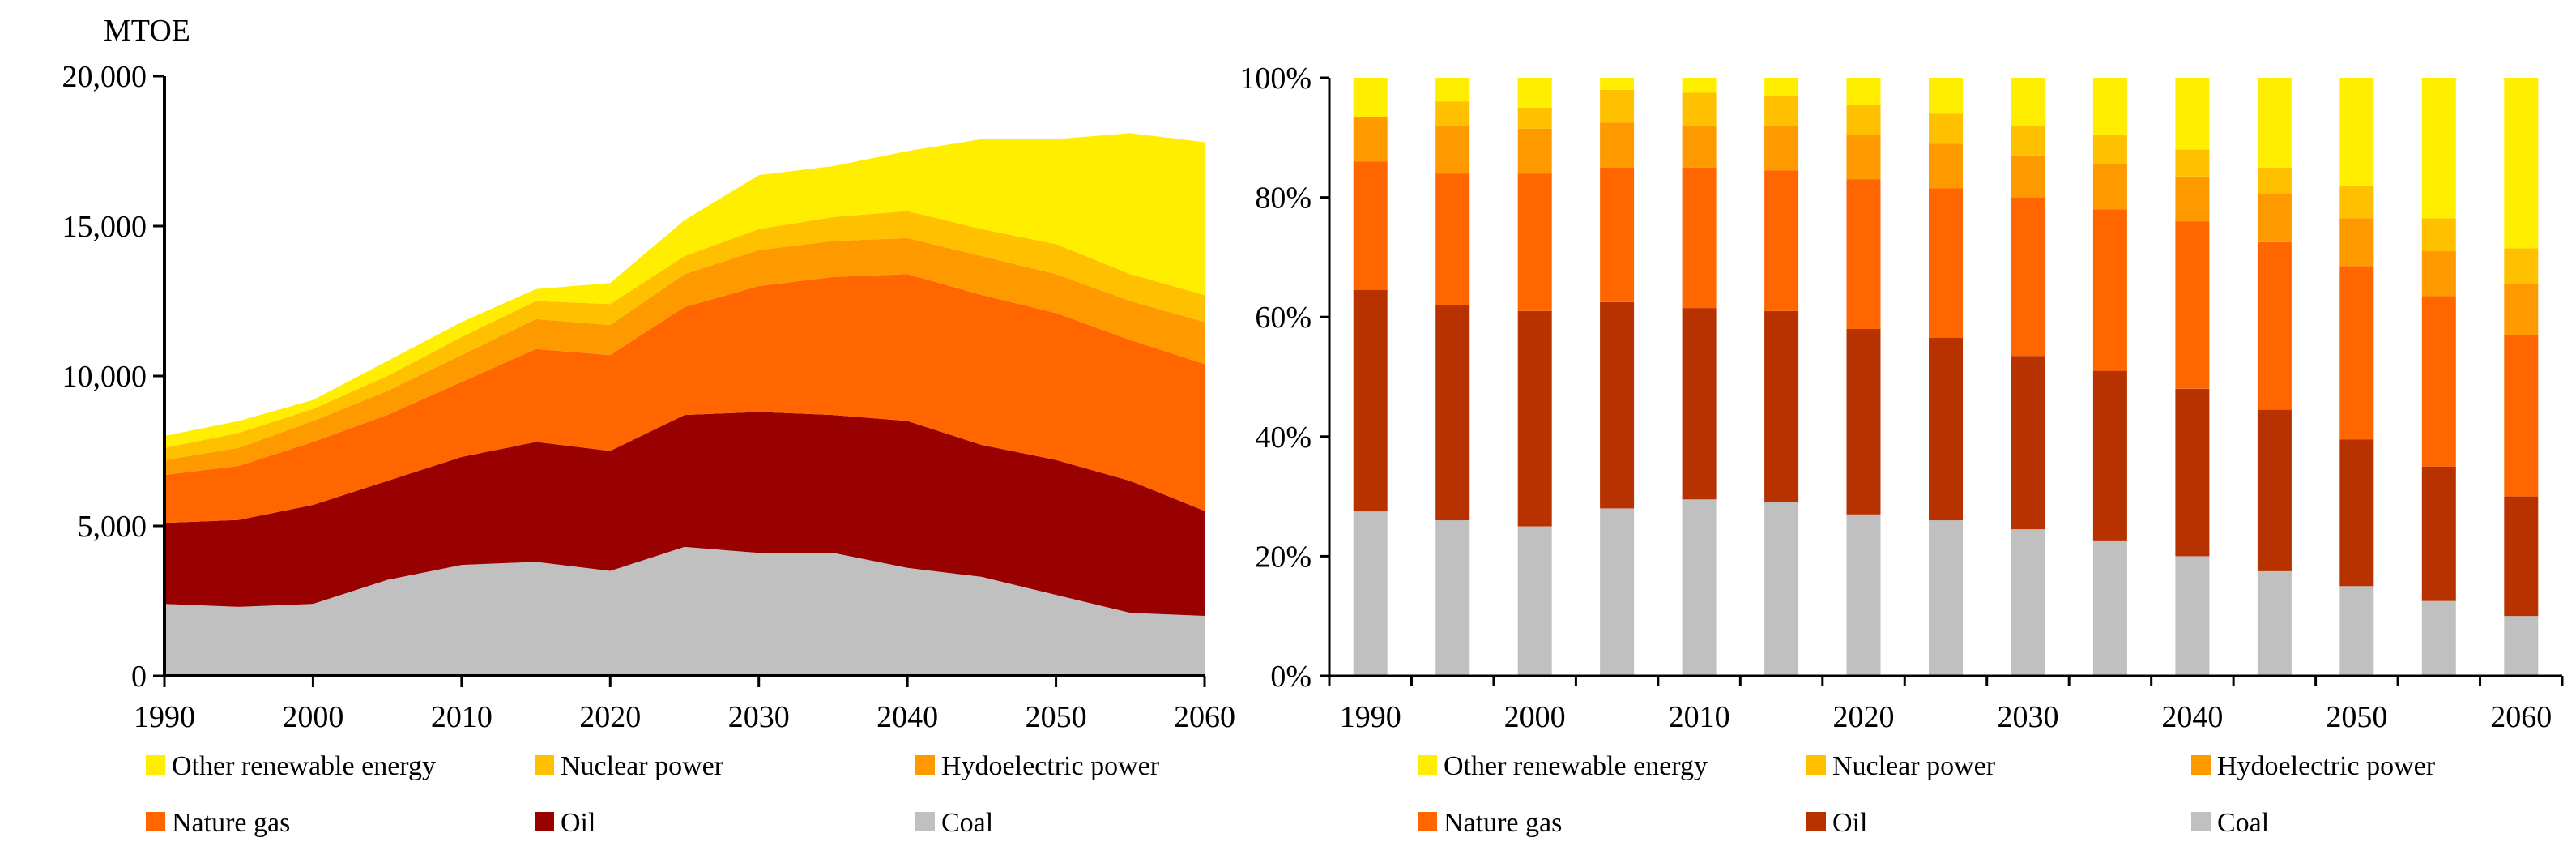  I want to click on area-series-nature-gas, so click(684, 398).